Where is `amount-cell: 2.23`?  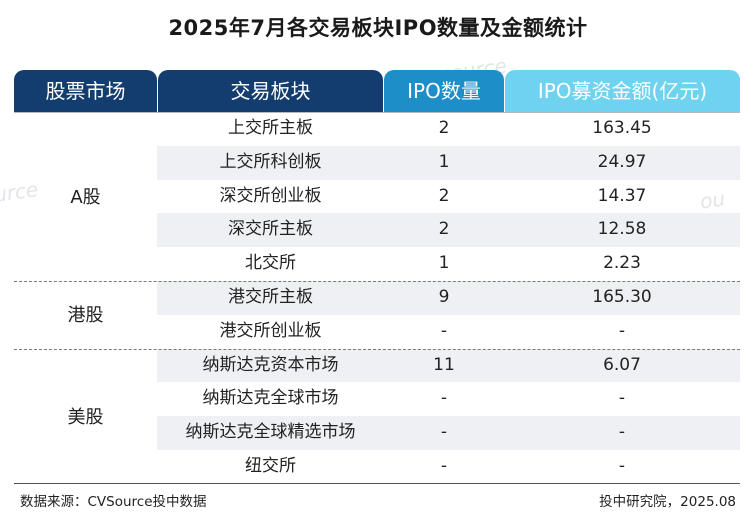
amount-cell: 2.23 is located at coordinates (622, 263).